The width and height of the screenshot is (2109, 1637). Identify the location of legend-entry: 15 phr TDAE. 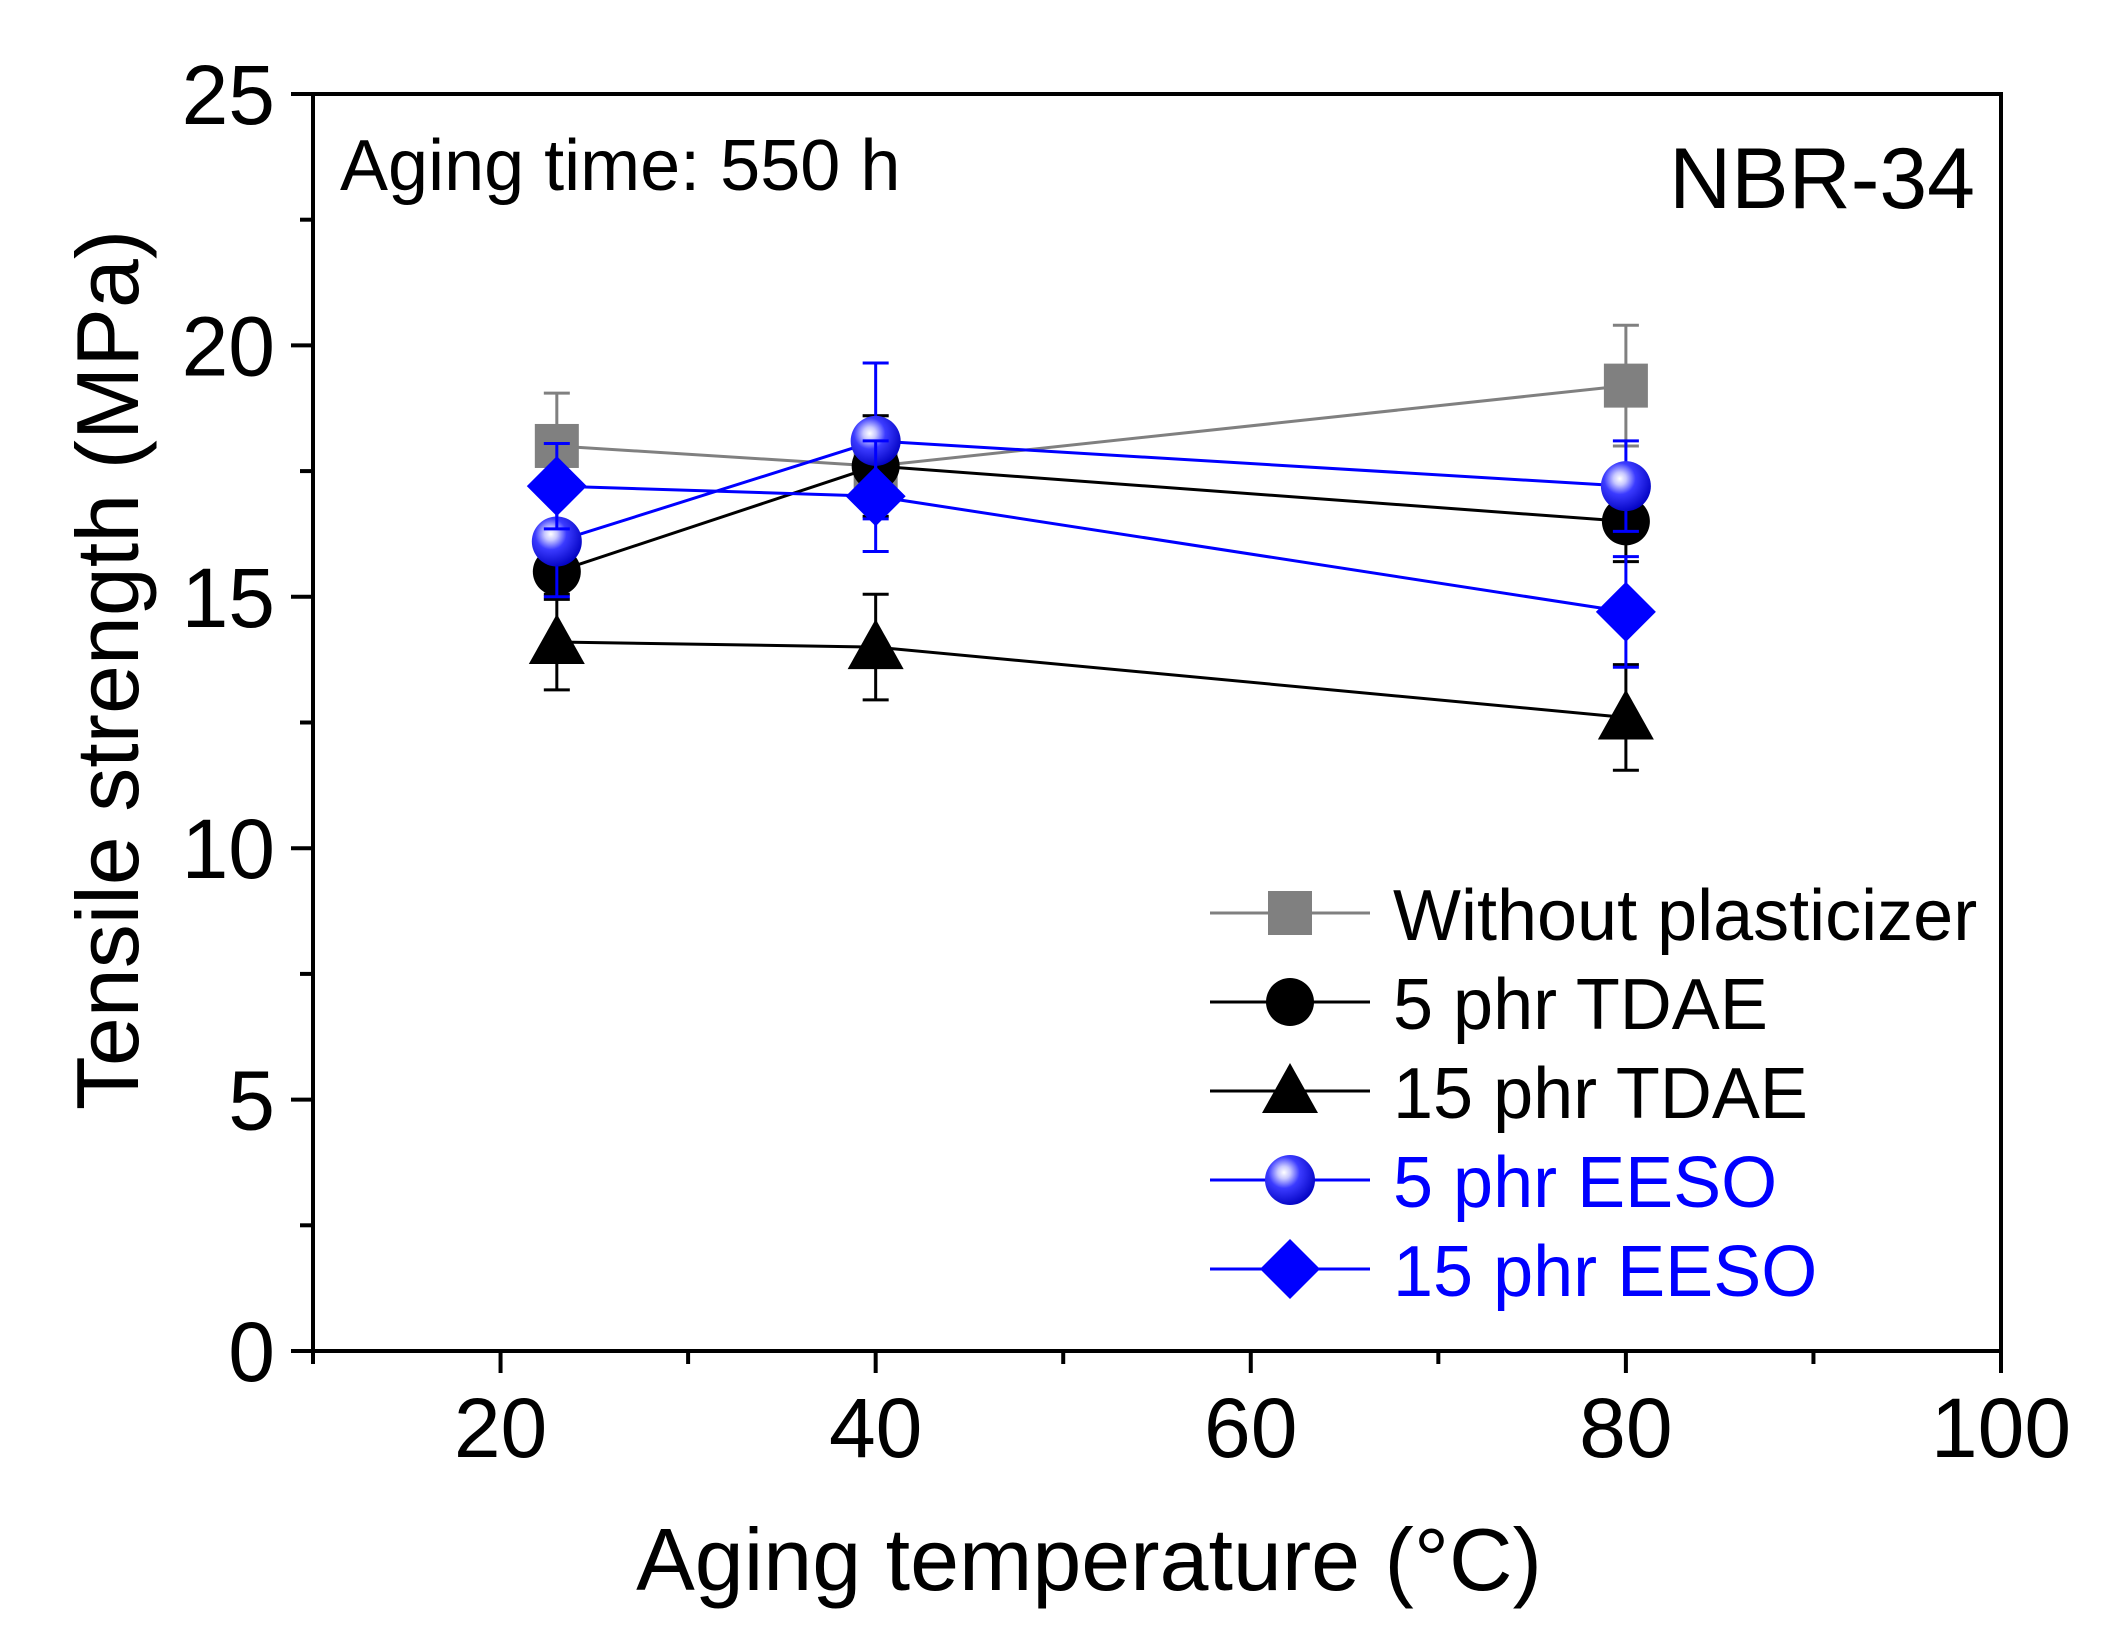
(1509, 1094).